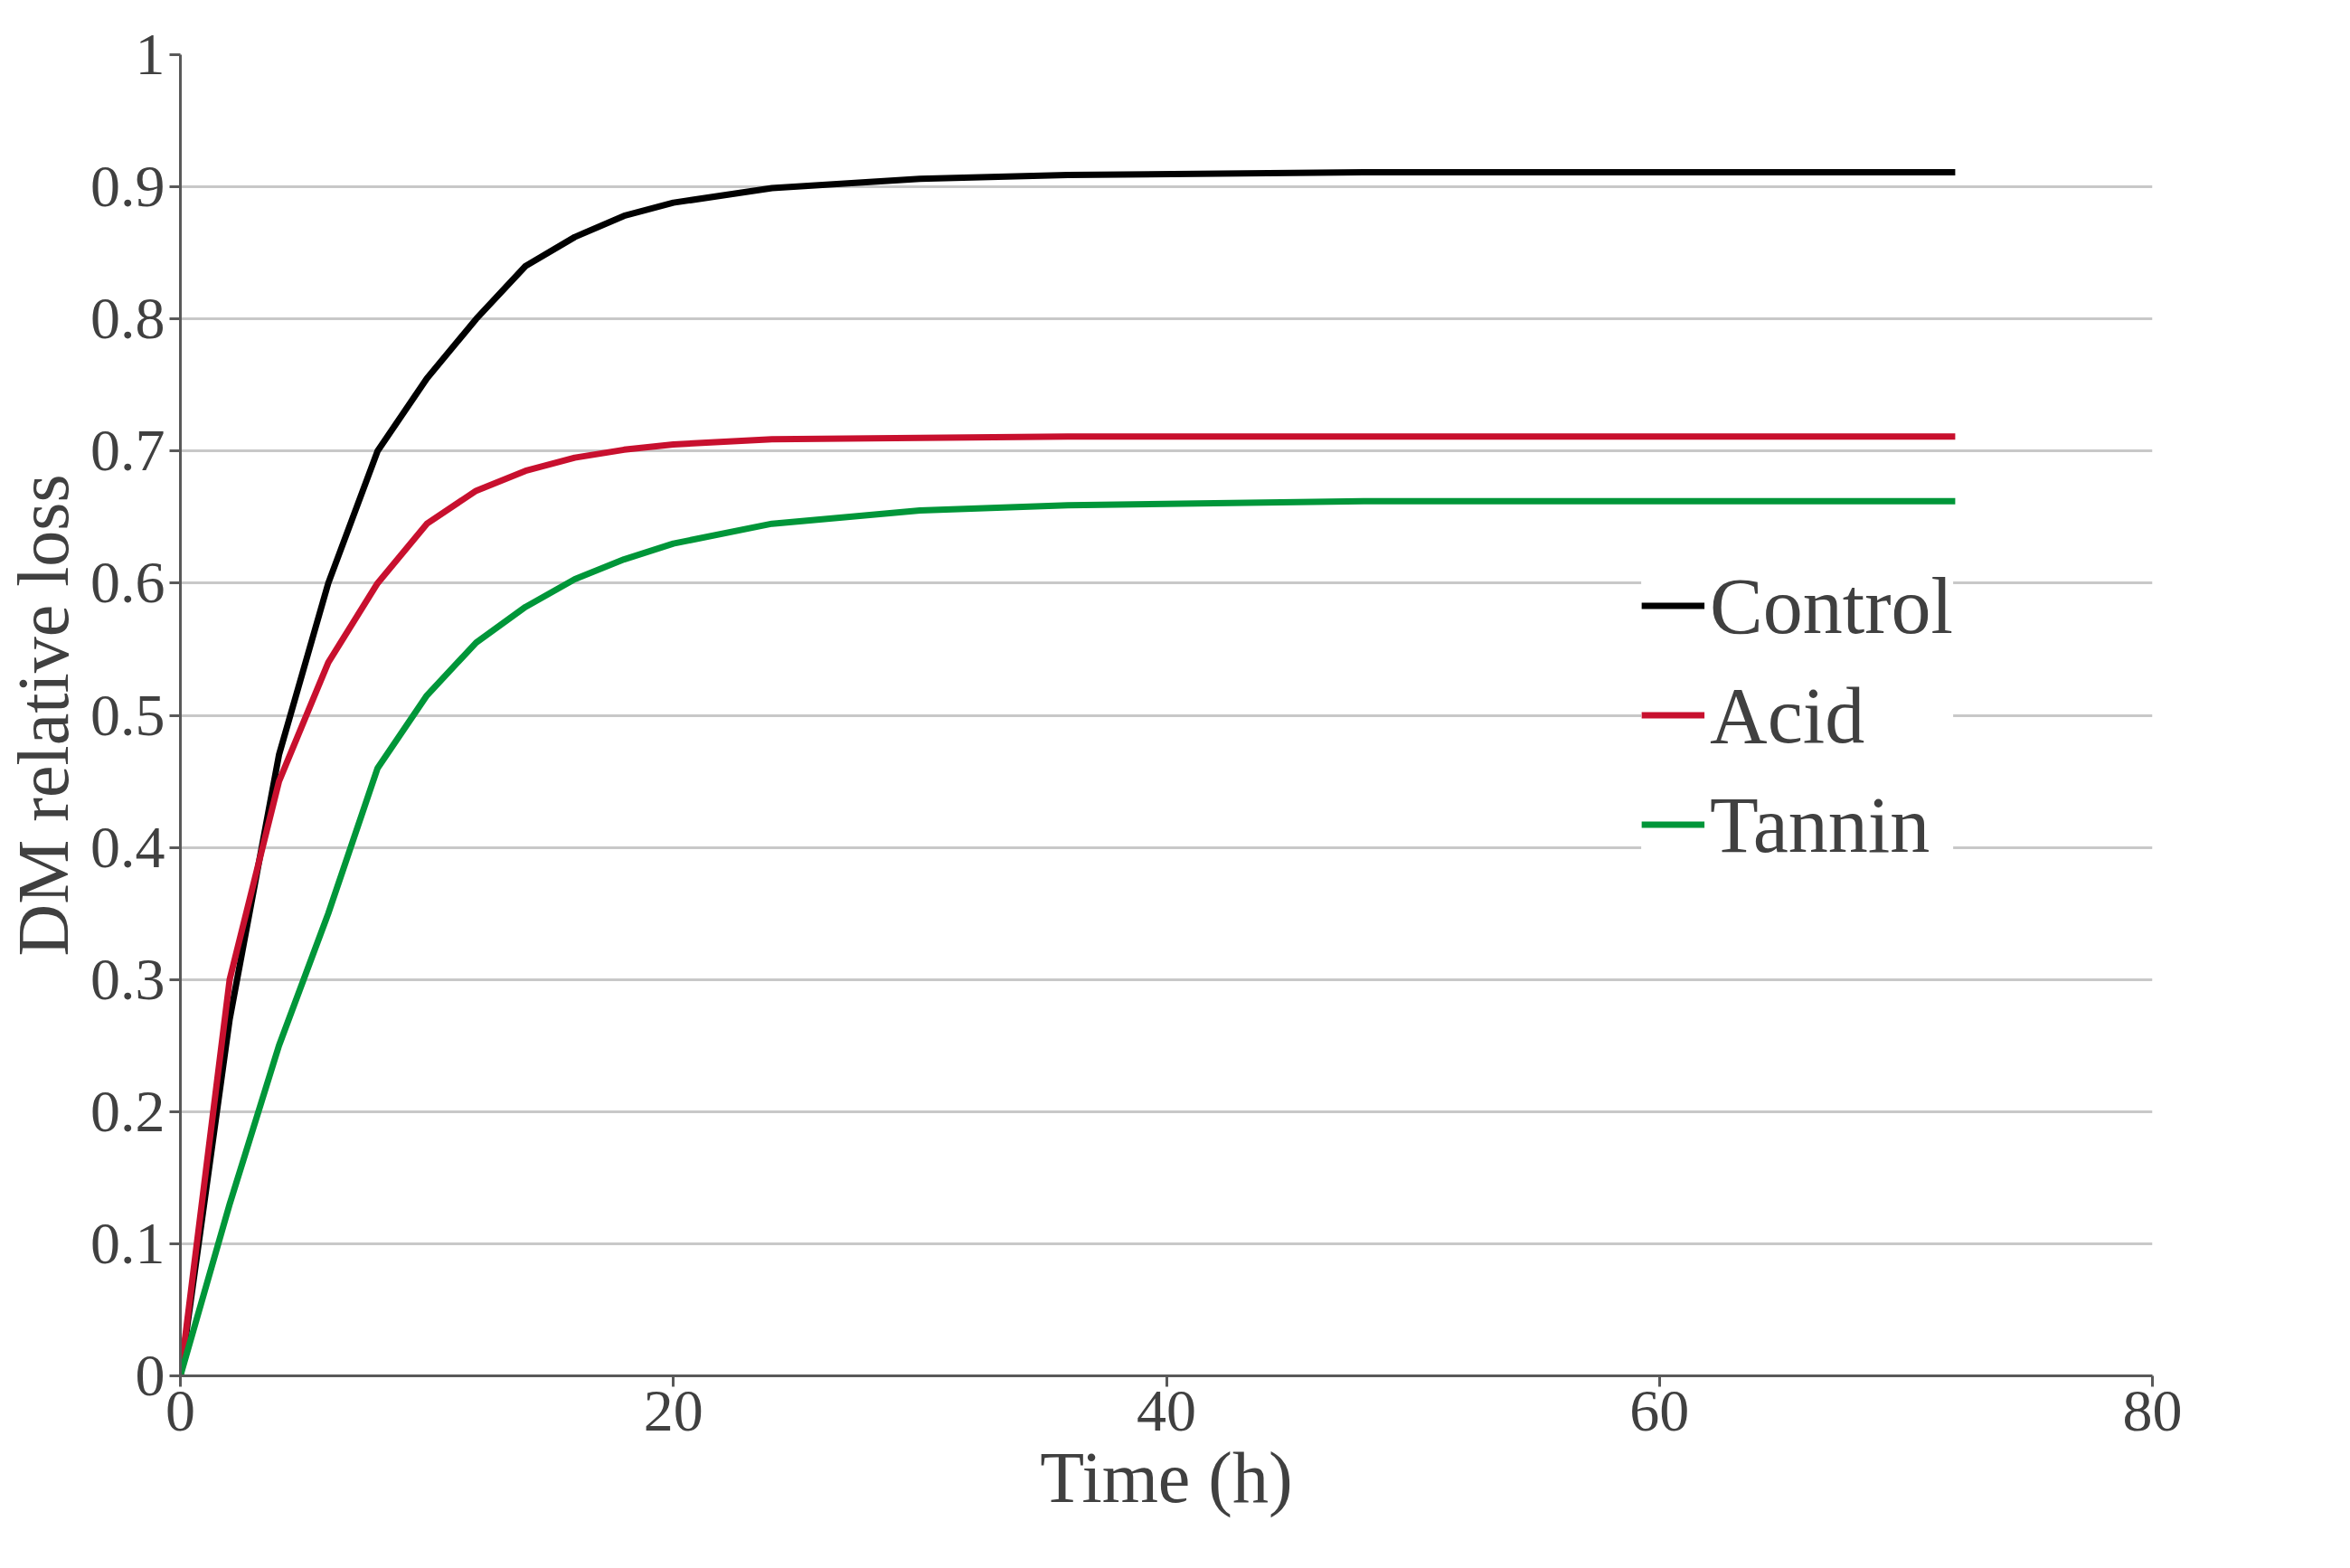 This screenshot has height=1568, width=2350. What do you see at coordinates (1820, 824) in the screenshot?
I see `legend-label: Tannin` at bounding box center [1820, 824].